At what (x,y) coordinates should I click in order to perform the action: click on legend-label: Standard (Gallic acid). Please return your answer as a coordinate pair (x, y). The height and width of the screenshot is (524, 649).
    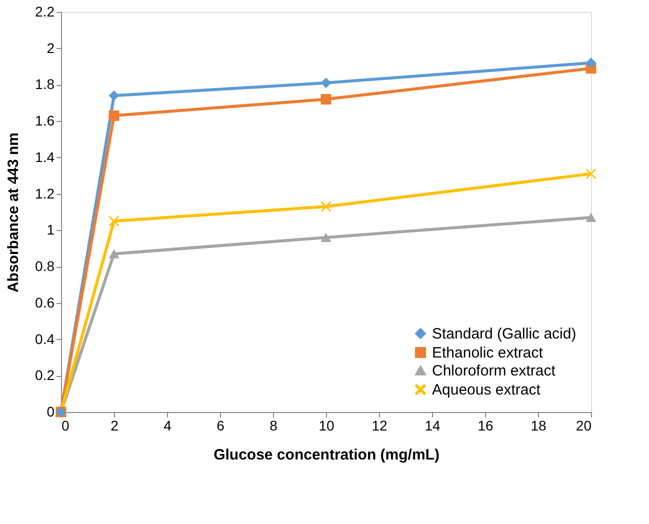
    Looking at the image, I should click on (504, 334).